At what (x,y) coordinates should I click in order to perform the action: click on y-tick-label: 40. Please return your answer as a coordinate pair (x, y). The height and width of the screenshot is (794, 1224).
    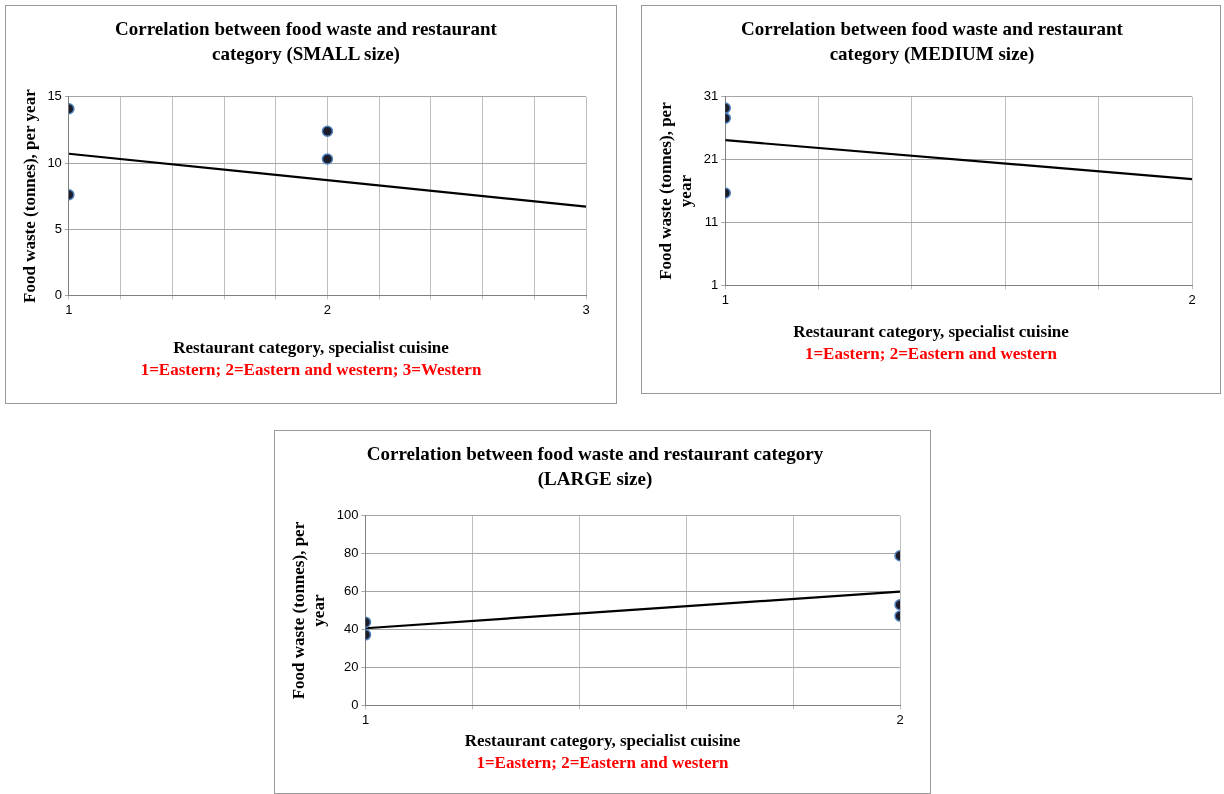
    Looking at the image, I should click on (351, 629).